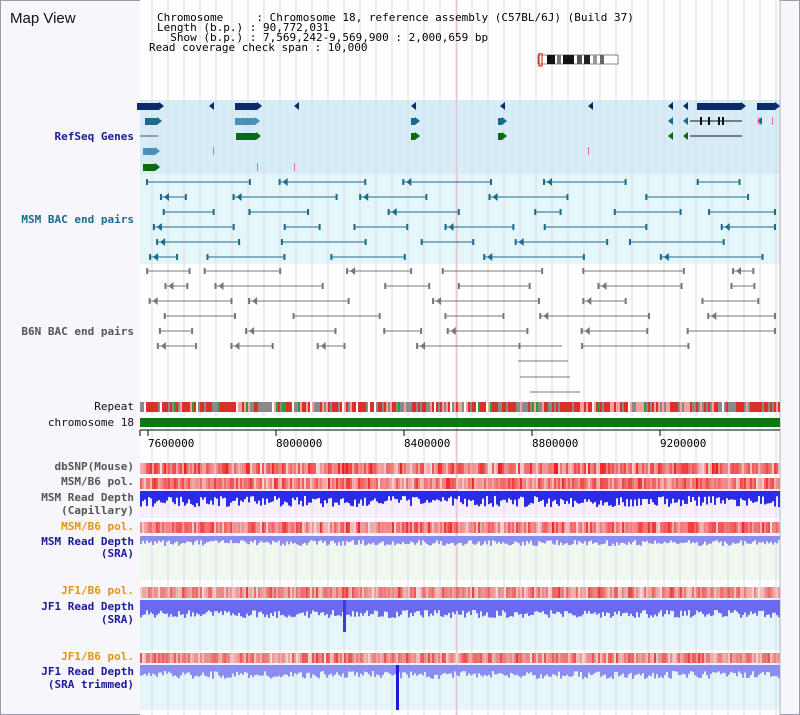  What do you see at coordinates (445, 316) in the screenshot?
I see `bac-end` at bounding box center [445, 316].